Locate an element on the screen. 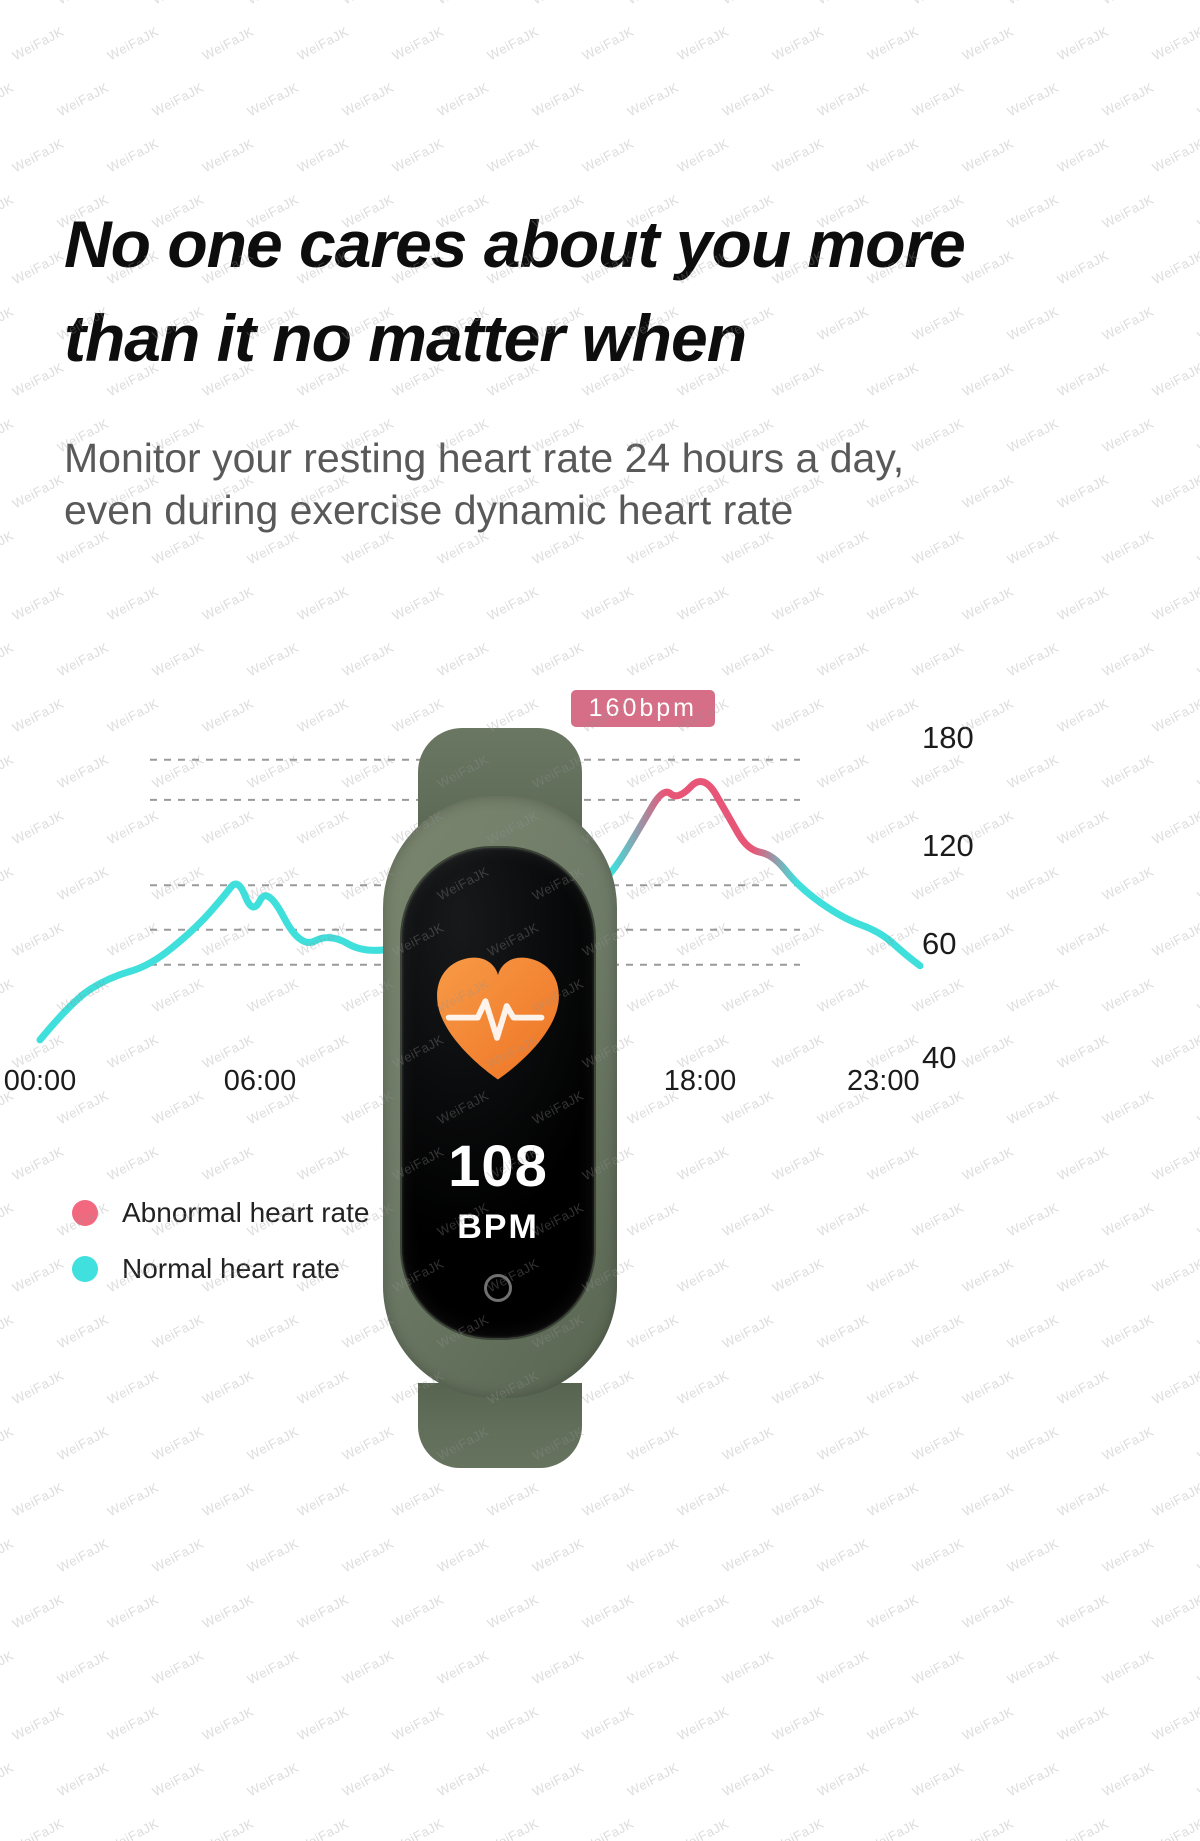 This screenshot has width=1200, height=1841. peak-annotation: 160bpm is located at coordinates (643, 708).